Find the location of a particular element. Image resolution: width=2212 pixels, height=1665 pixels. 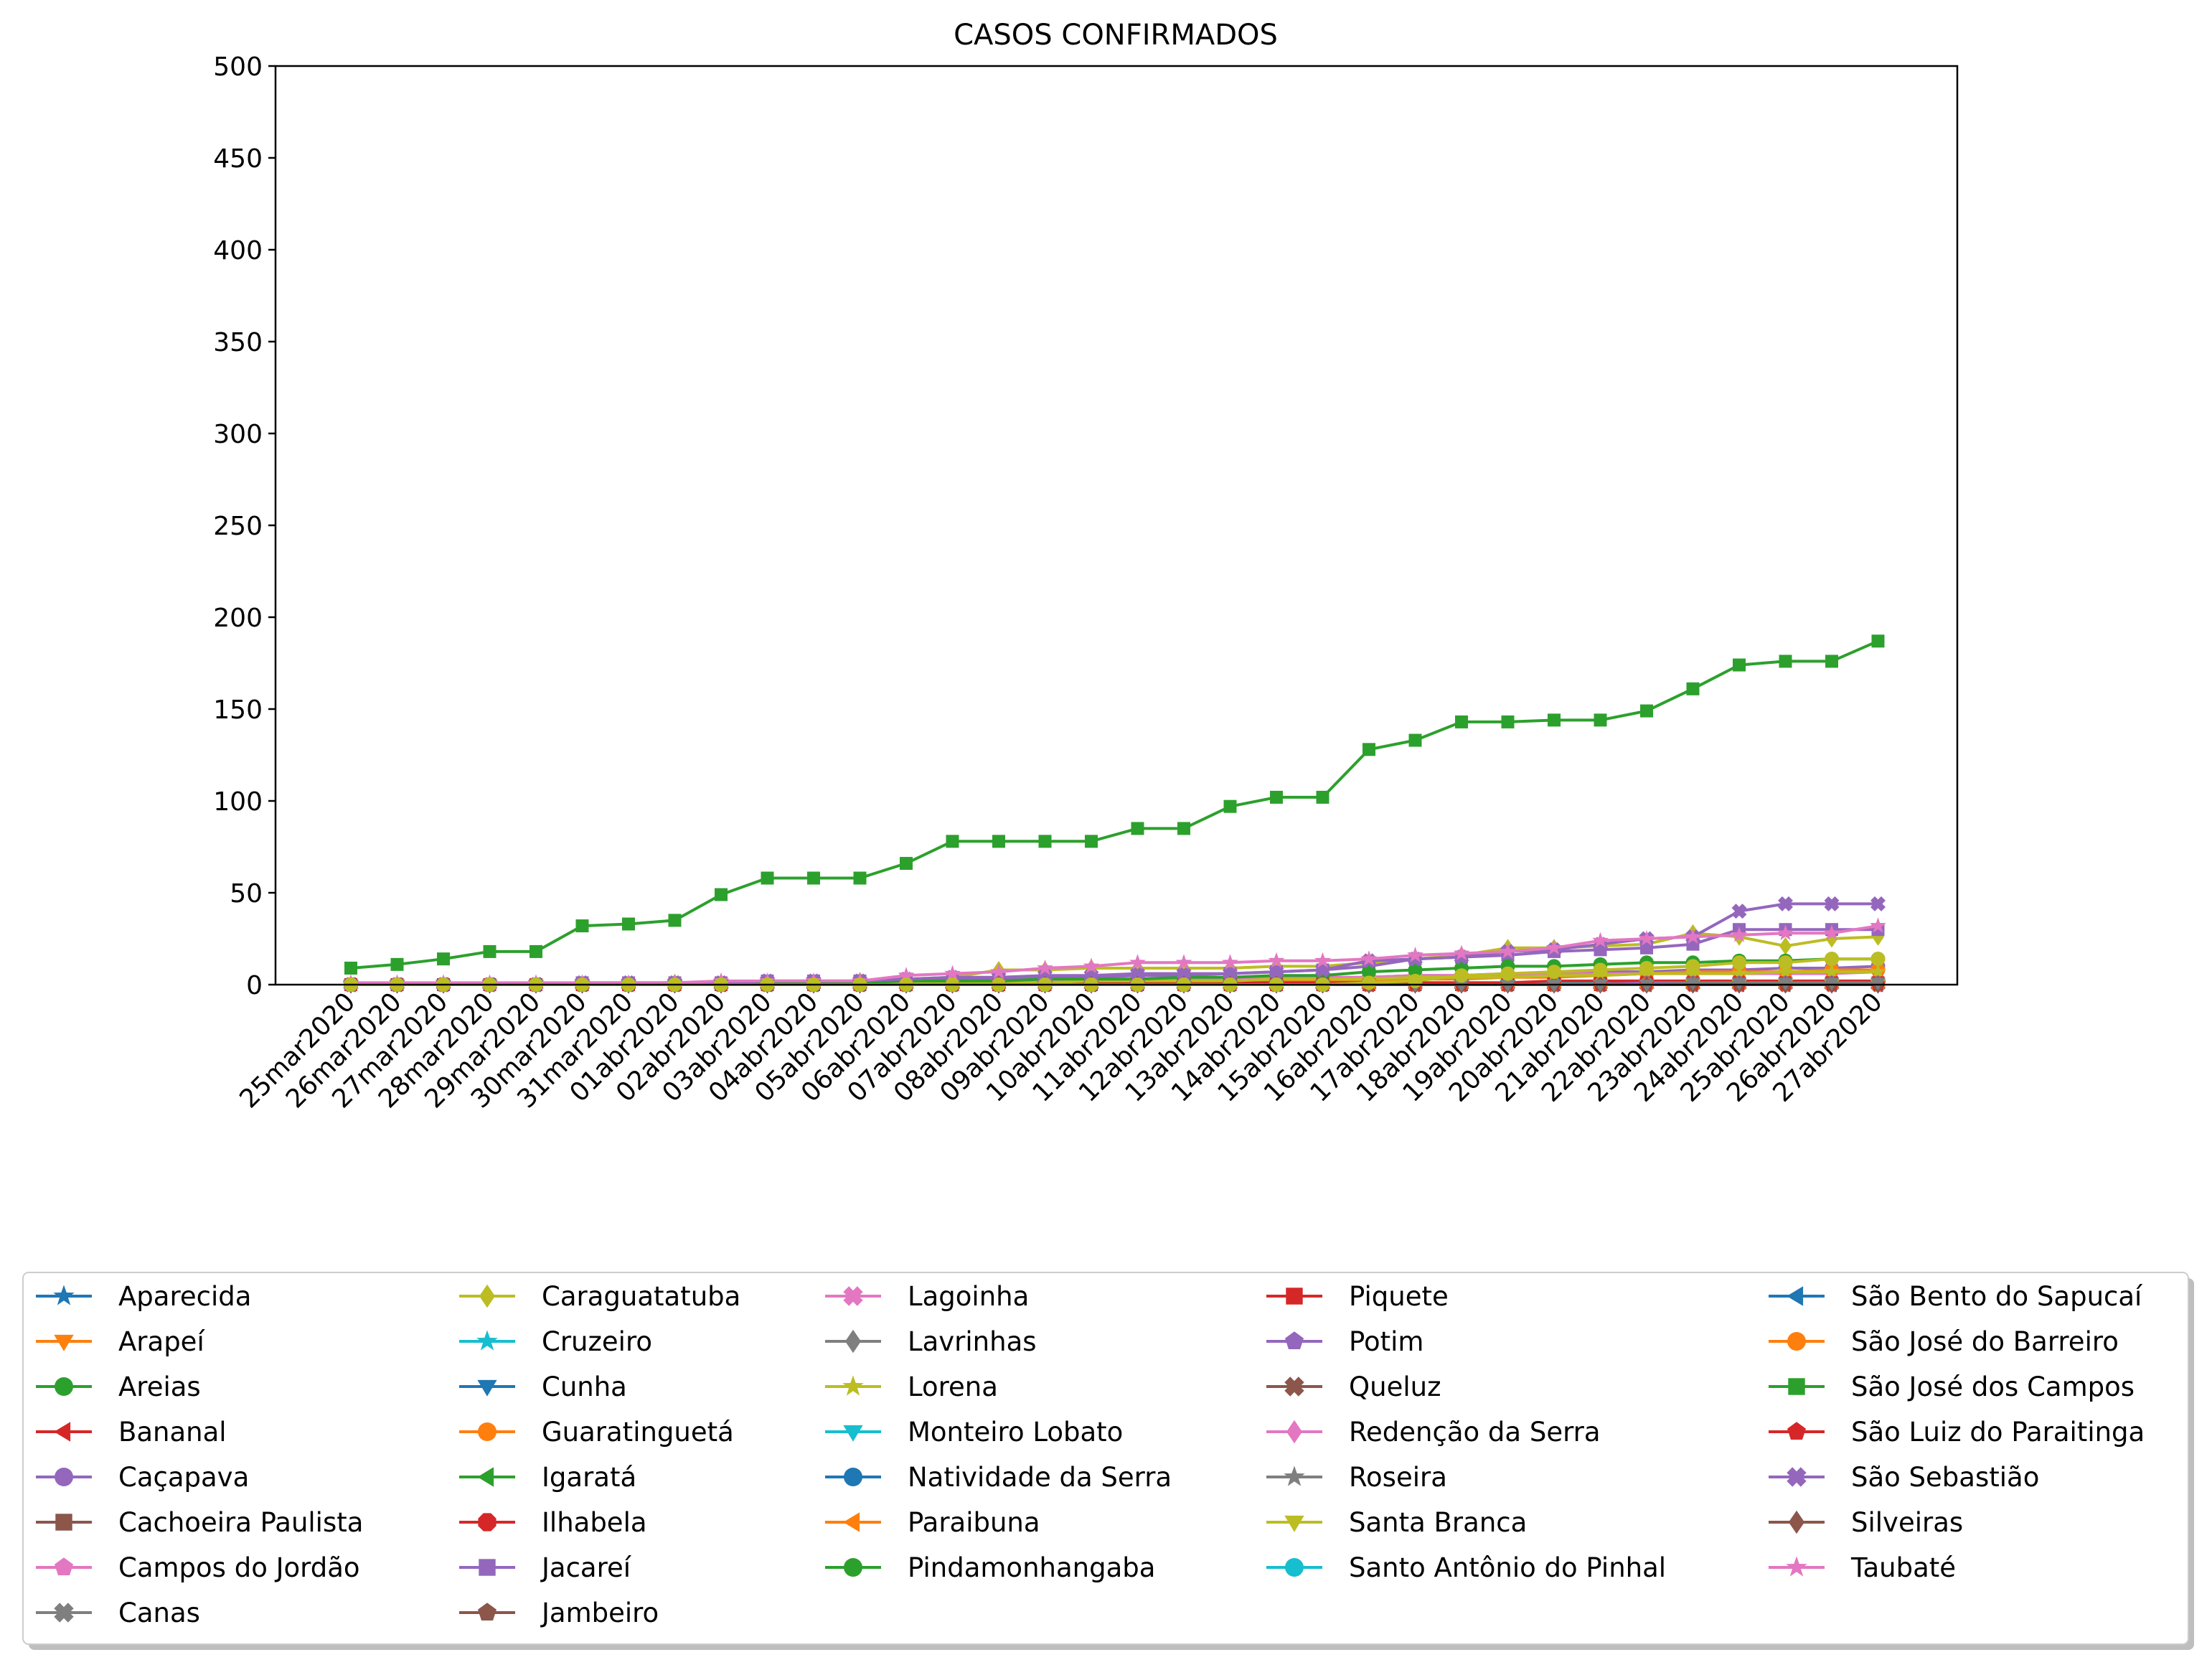

legend-label: Roseira is located at coordinates (1398, 1477).